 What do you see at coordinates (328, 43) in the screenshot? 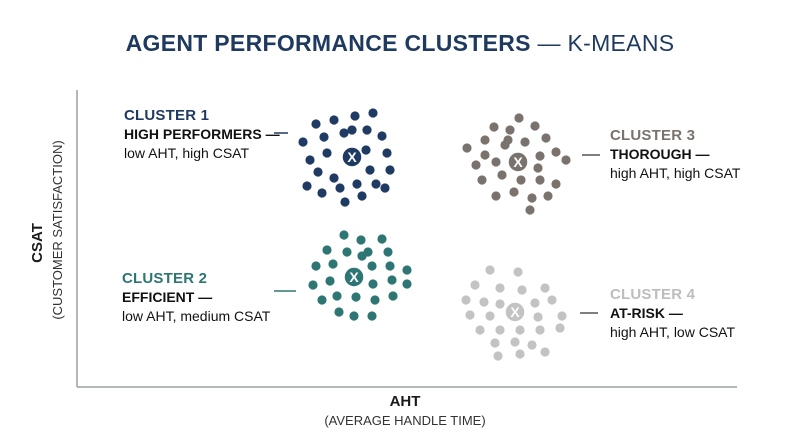
I see `chart-title-main: AGENT PERFORMANCE CLUSTERS` at bounding box center [328, 43].